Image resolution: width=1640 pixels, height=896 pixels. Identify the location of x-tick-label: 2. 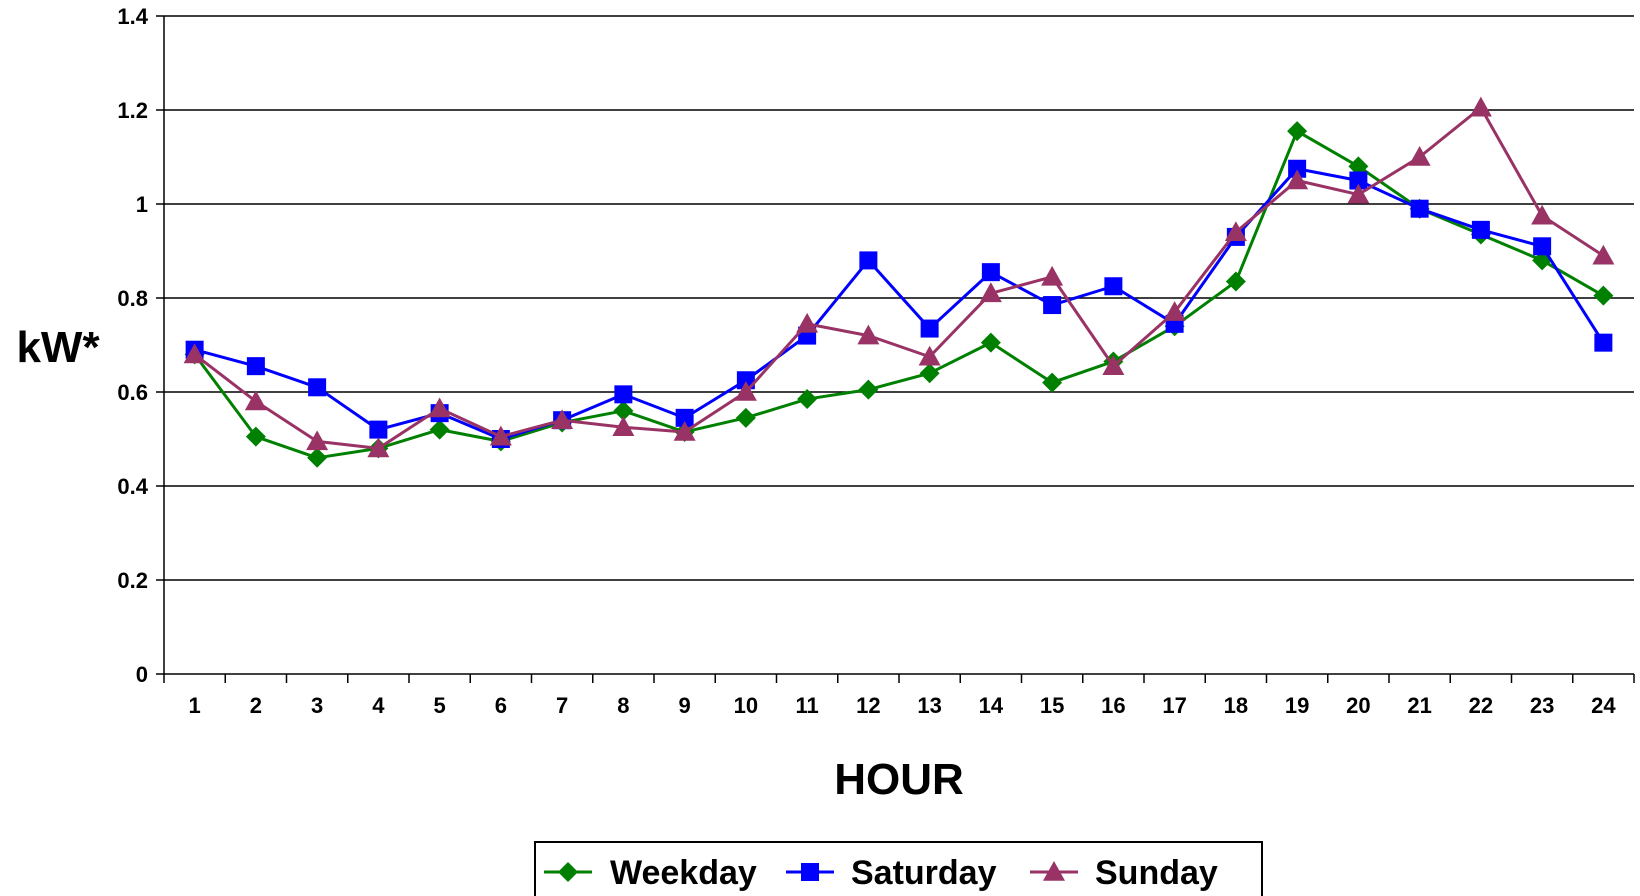
(256, 705).